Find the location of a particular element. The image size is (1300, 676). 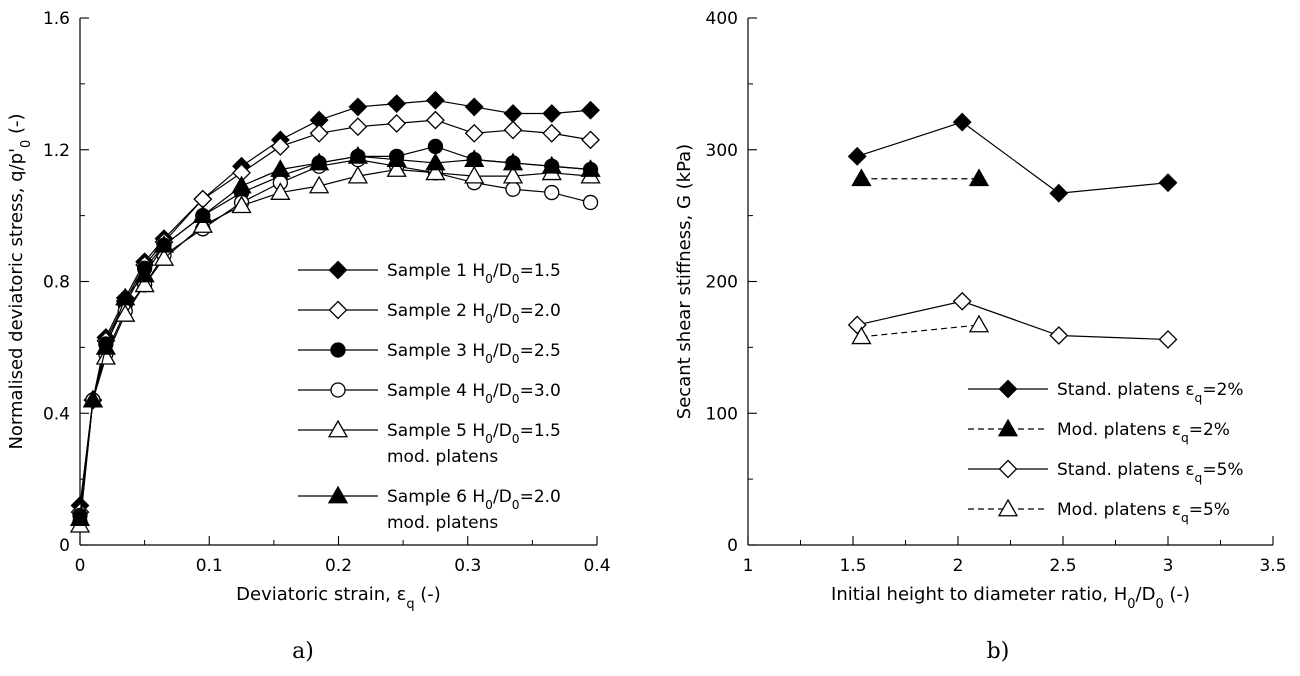

panel-b-y-tick-label: 400 is located at coordinates (722, 19).